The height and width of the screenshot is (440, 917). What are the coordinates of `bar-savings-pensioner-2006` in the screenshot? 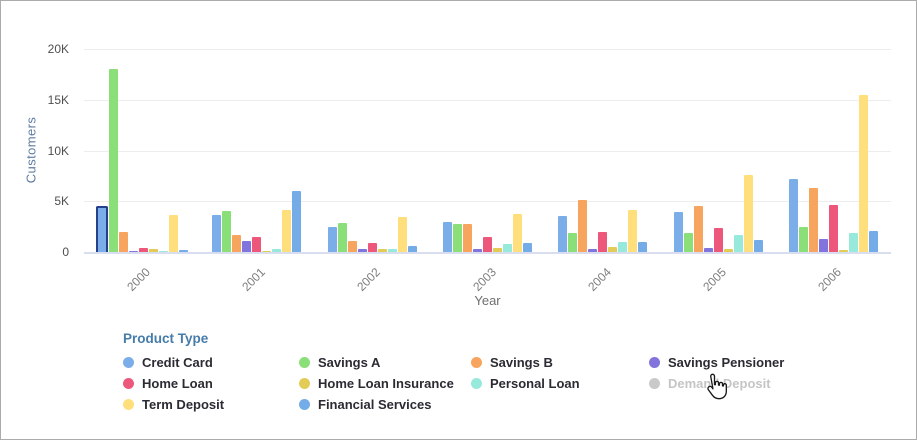 It's located at (823, 245).